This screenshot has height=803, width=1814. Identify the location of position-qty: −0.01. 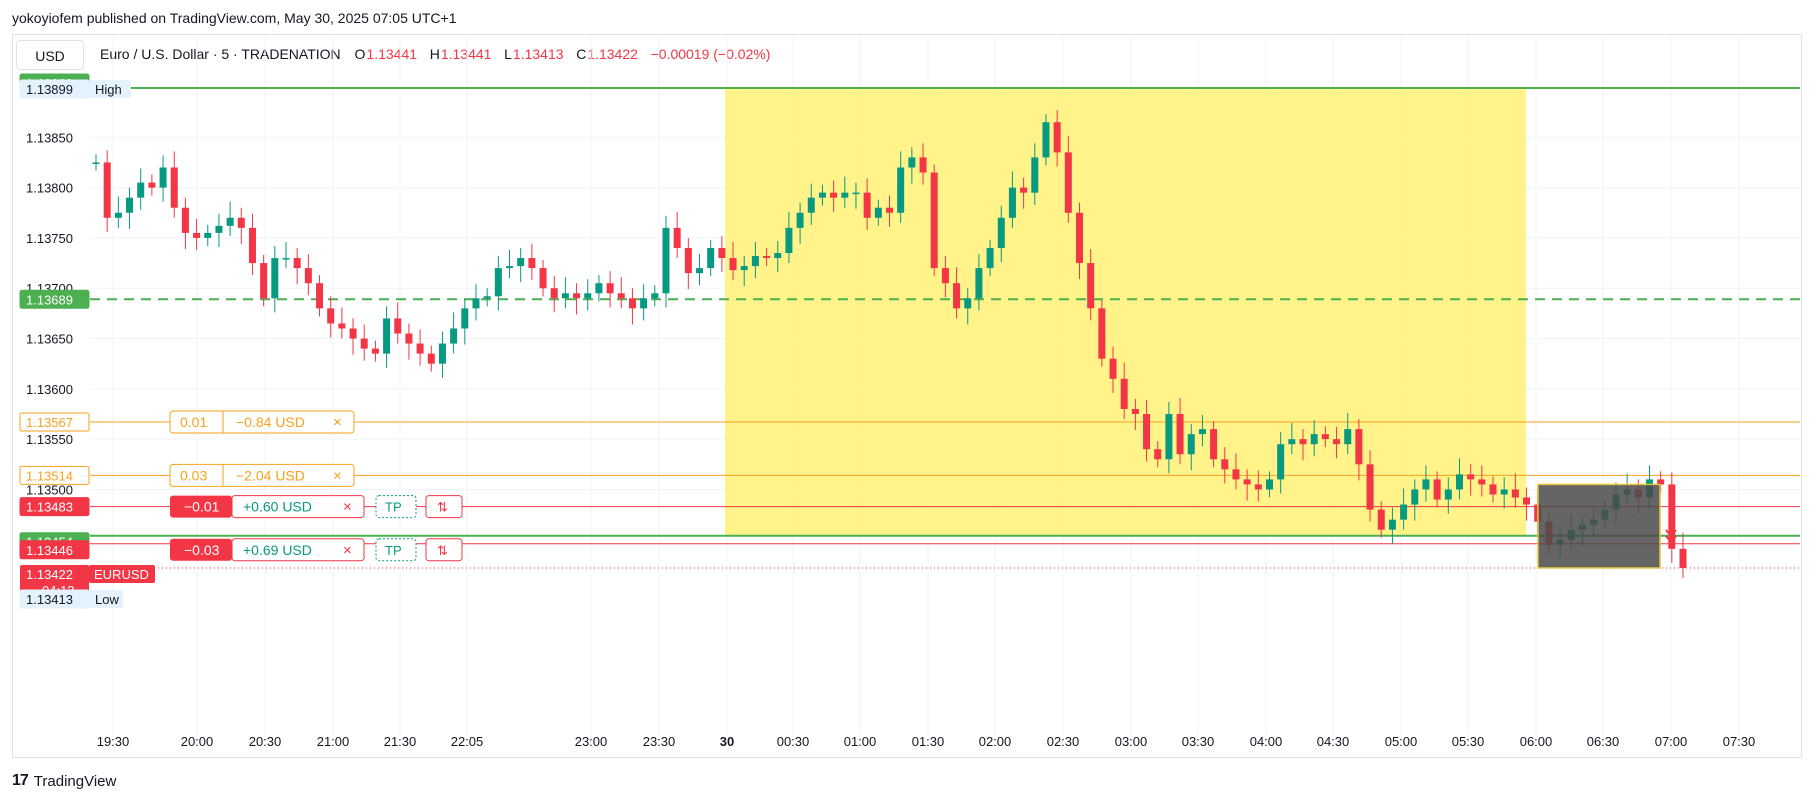
(202, 507).